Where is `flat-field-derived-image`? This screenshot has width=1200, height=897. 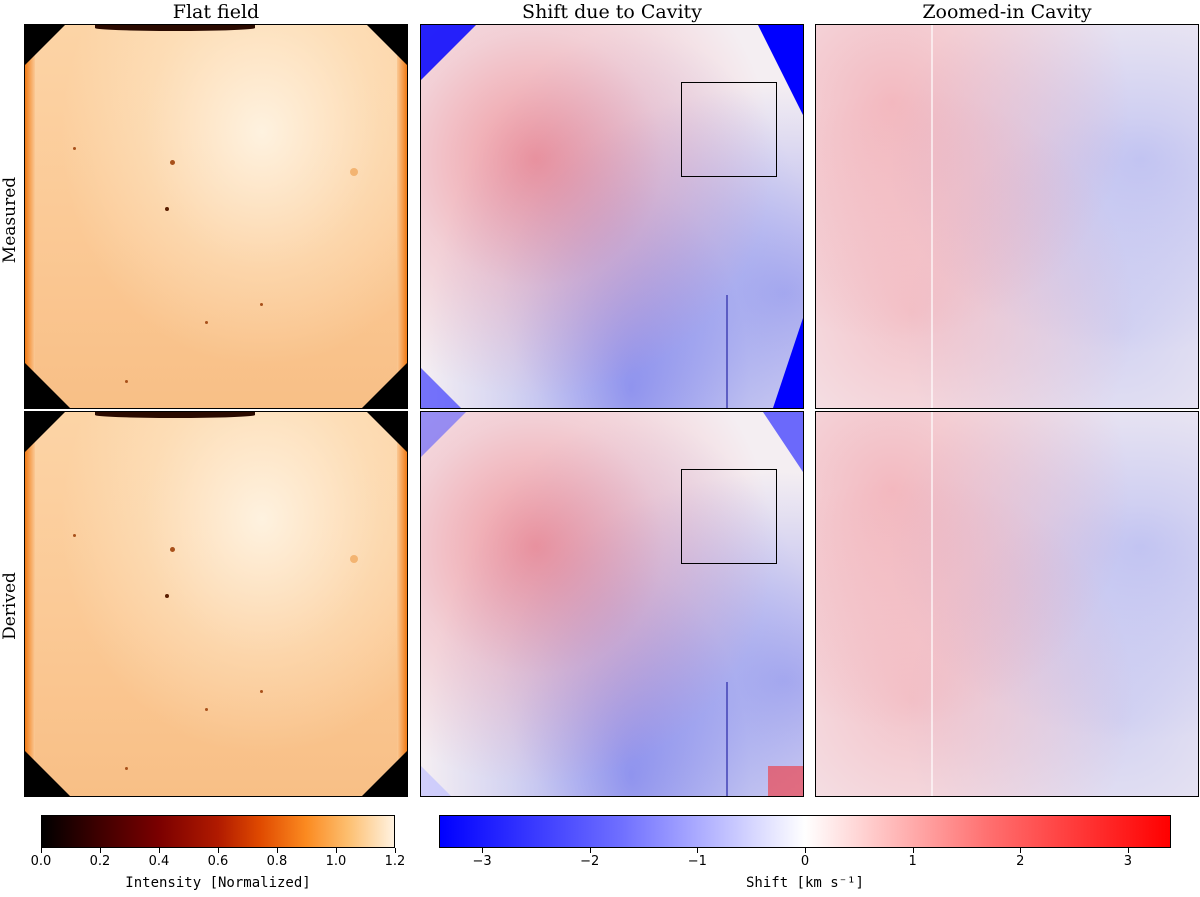
flat-field-derived-image is located at coordinates (216, 604).